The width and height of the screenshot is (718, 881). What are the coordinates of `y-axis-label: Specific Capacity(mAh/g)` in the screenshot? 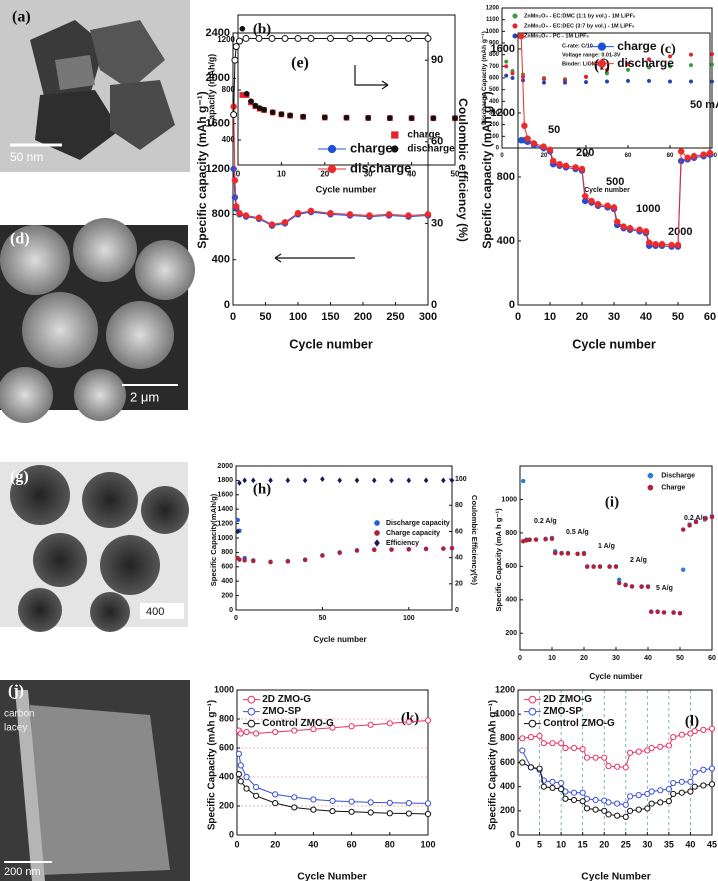 It's located at (213, 539).